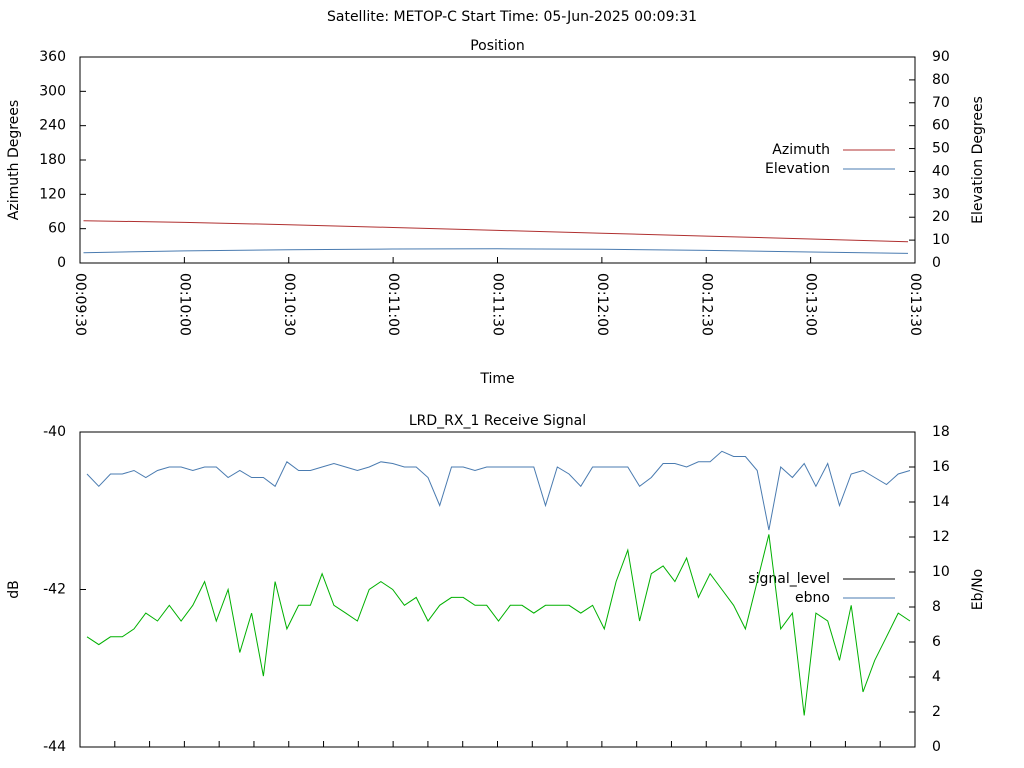  I want to click on y2-tick-label: 14, so click(941, 502).